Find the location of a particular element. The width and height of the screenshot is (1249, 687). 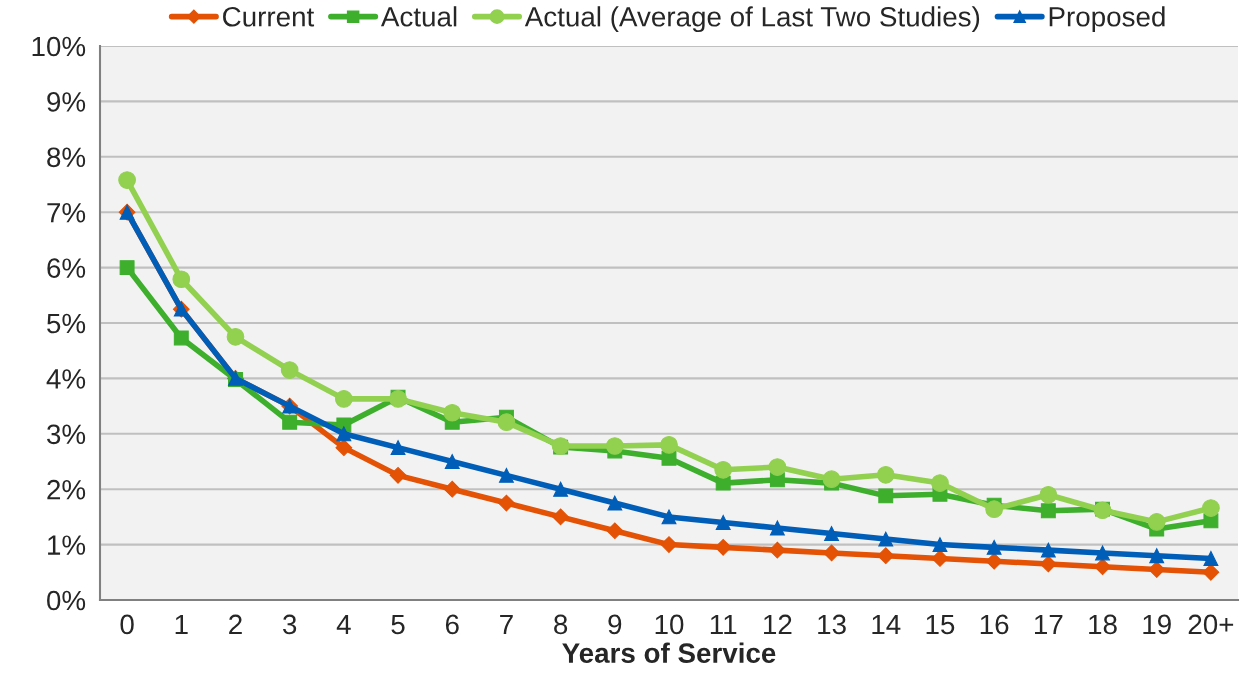

x-tick-label: 14 is located at coordinates (886, 624).